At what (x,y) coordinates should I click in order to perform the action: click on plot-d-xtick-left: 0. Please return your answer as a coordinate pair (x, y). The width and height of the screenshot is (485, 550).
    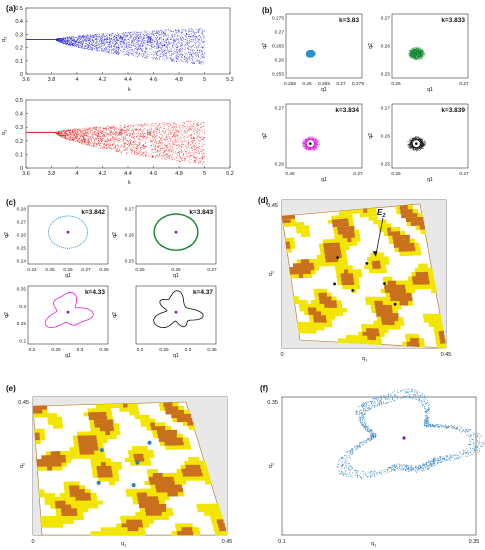
    Looking at the image, I should click on (281, 355).